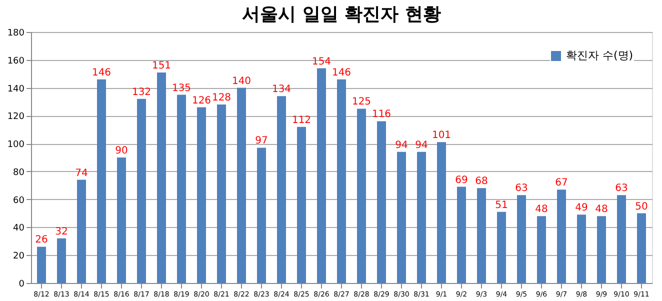 The image size is (662, 301). Describe the element at coordinates (19, 173) in the screenshot. I see `y-tick-label: 80` at that location.